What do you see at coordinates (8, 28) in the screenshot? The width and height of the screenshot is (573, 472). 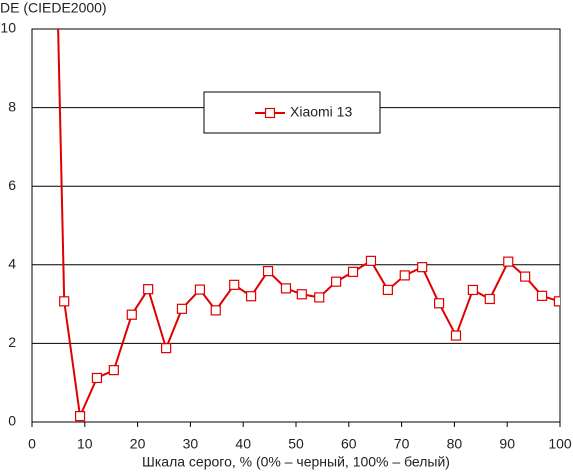 I see `y-tick-label: 10` at bounding box center [8, 28].